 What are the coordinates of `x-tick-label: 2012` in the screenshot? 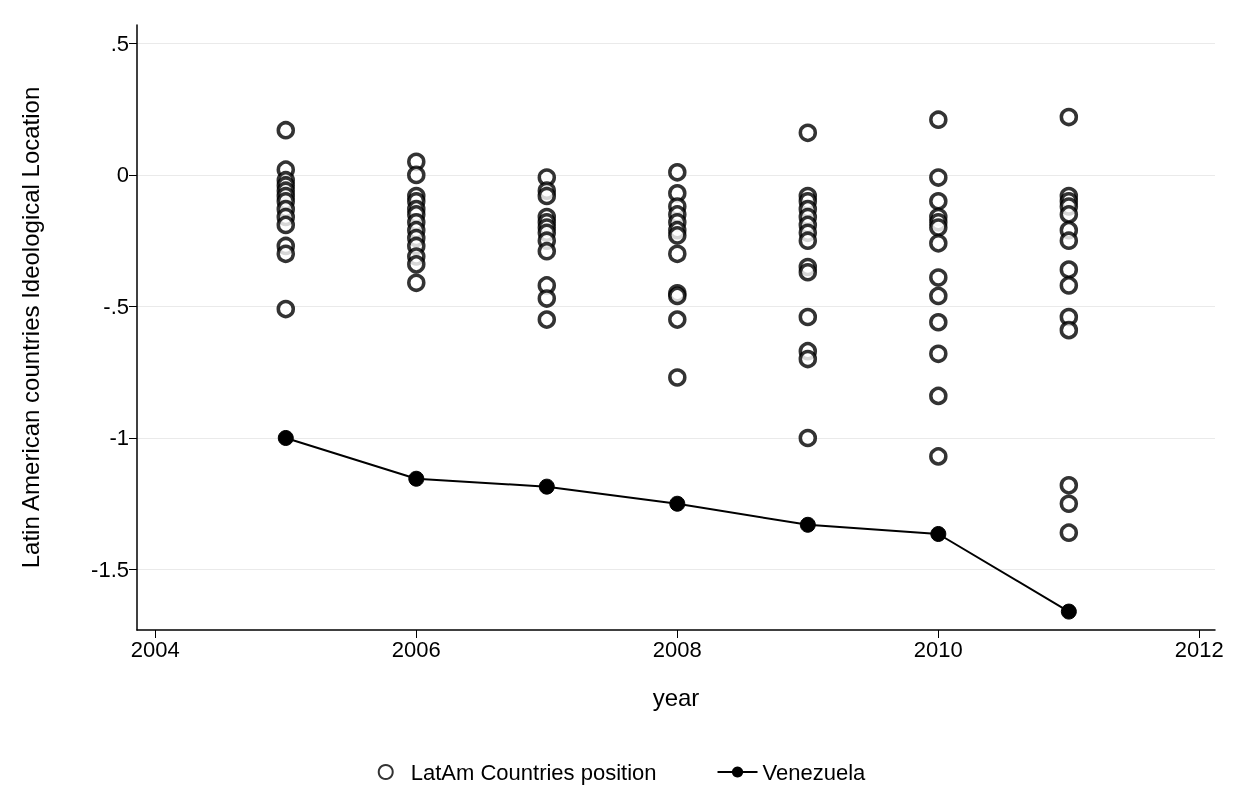 It's located at (1199, 649).